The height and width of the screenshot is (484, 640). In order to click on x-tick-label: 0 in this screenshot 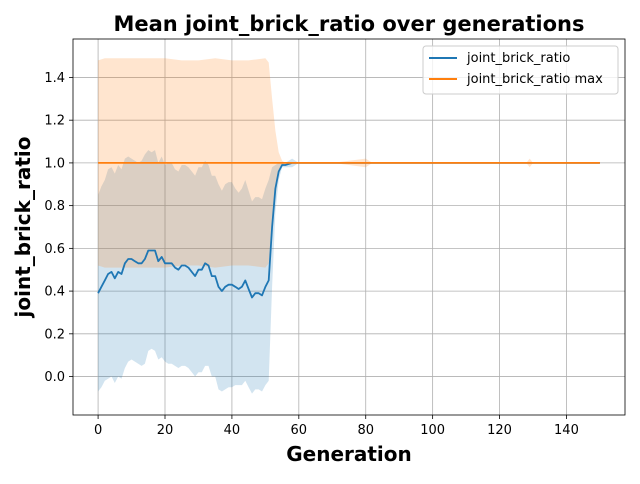, I will do `click(98, 430)`.